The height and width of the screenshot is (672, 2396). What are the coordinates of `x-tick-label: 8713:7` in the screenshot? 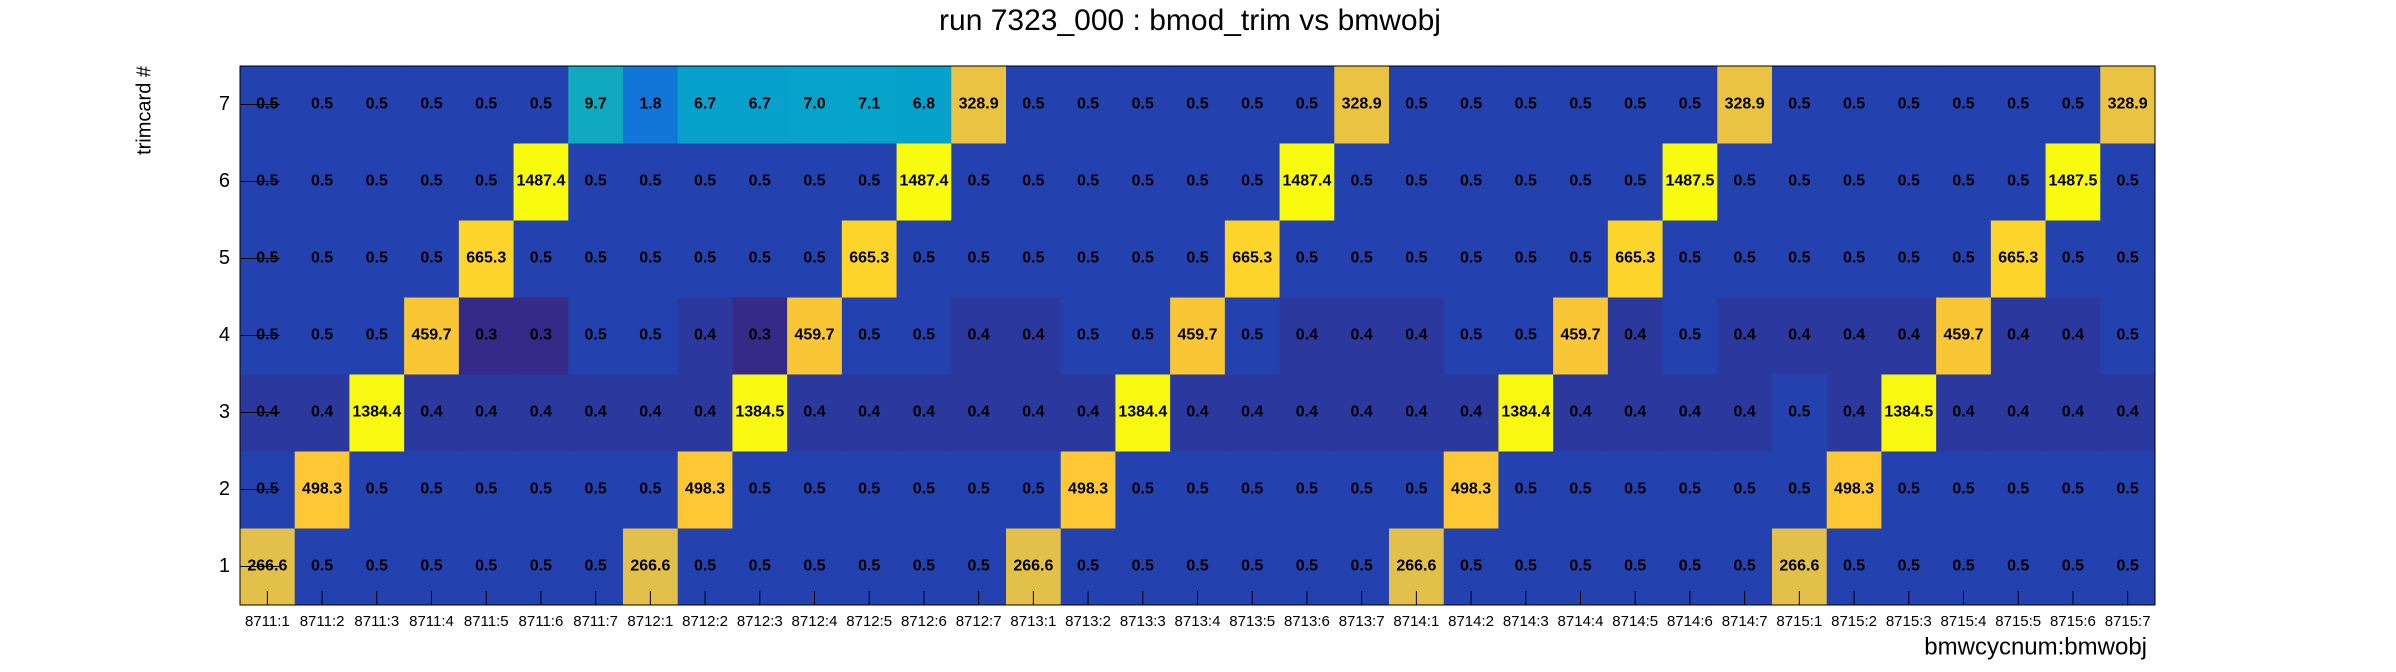 It's located at (1362, 621).